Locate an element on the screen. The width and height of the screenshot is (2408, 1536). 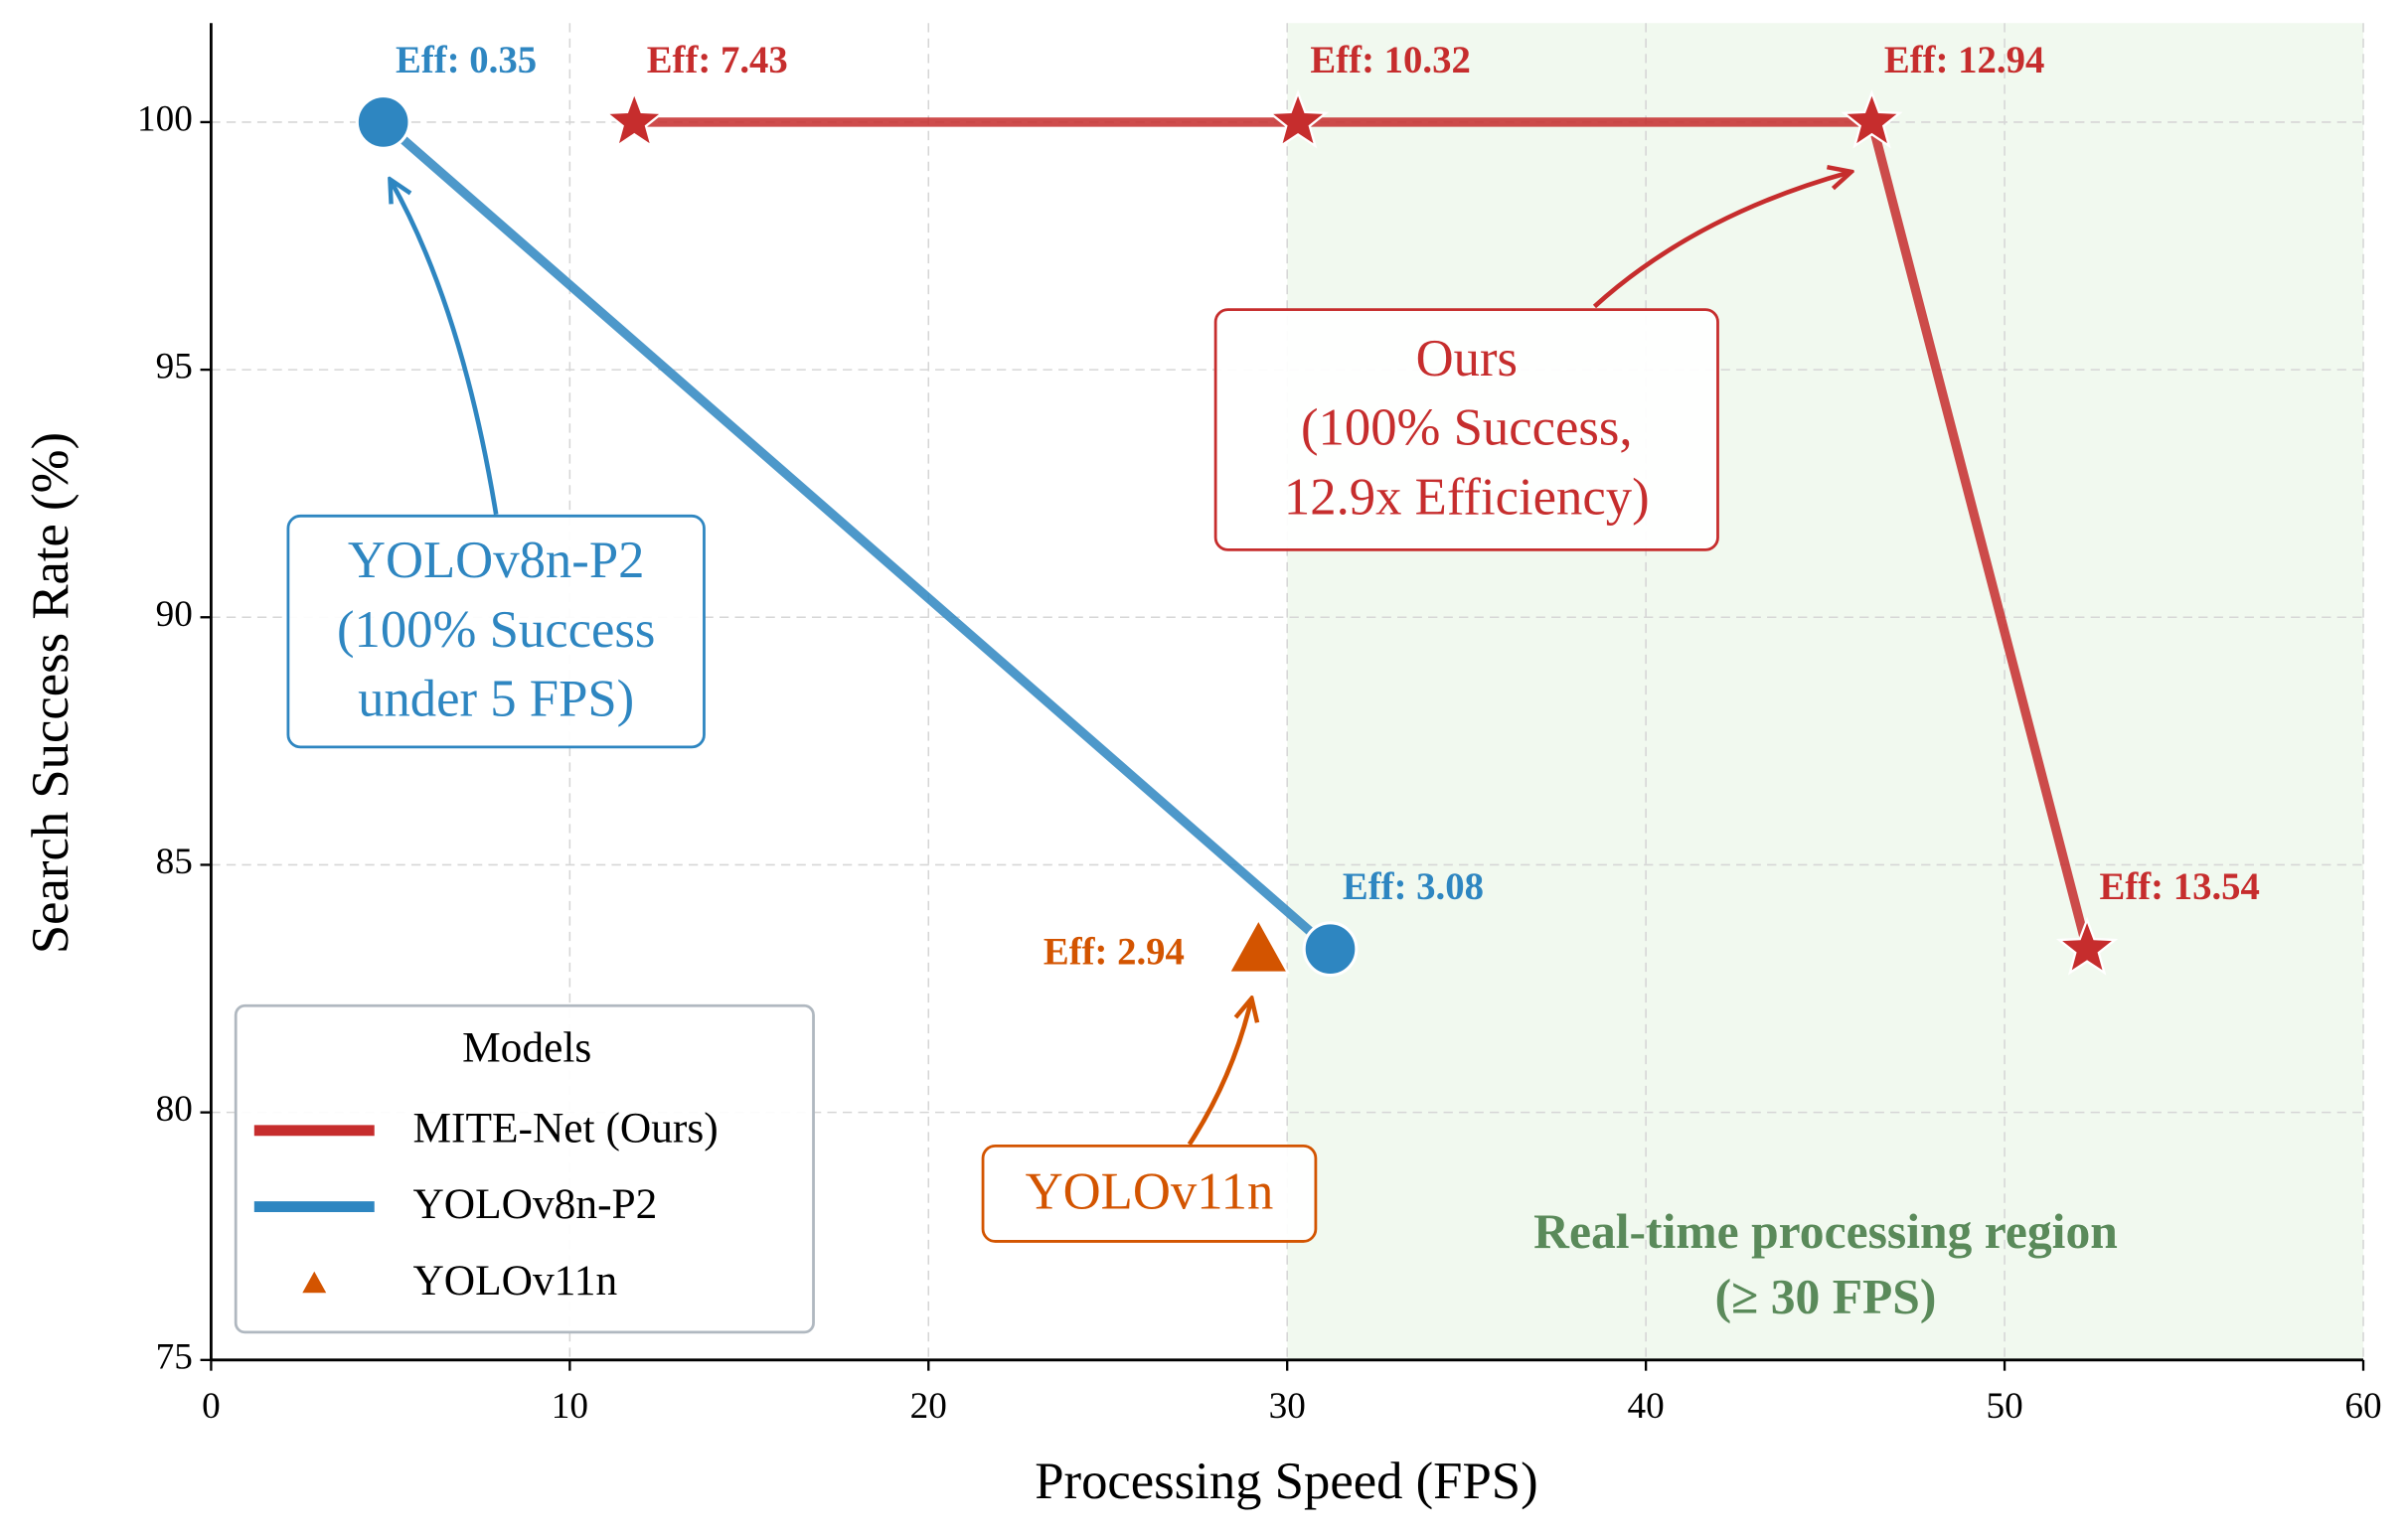
annotation-text: YOLOv11n is located at coordinates (1150, 1192).